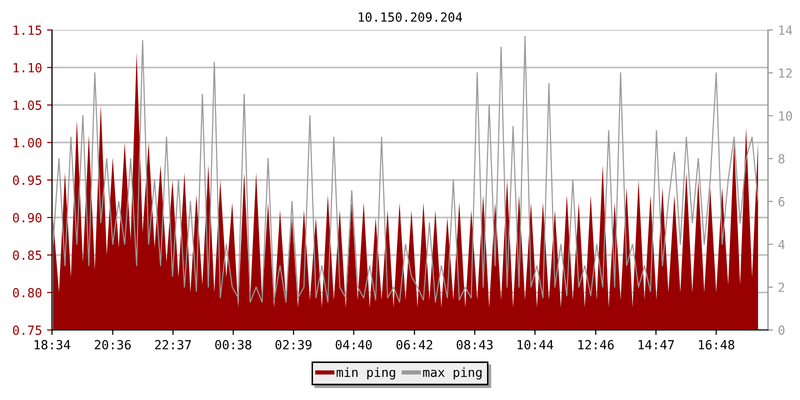 The height and width of the screenshot is (400, 800). I want to click on x-tick-label: 06:42, so click(414, 345).